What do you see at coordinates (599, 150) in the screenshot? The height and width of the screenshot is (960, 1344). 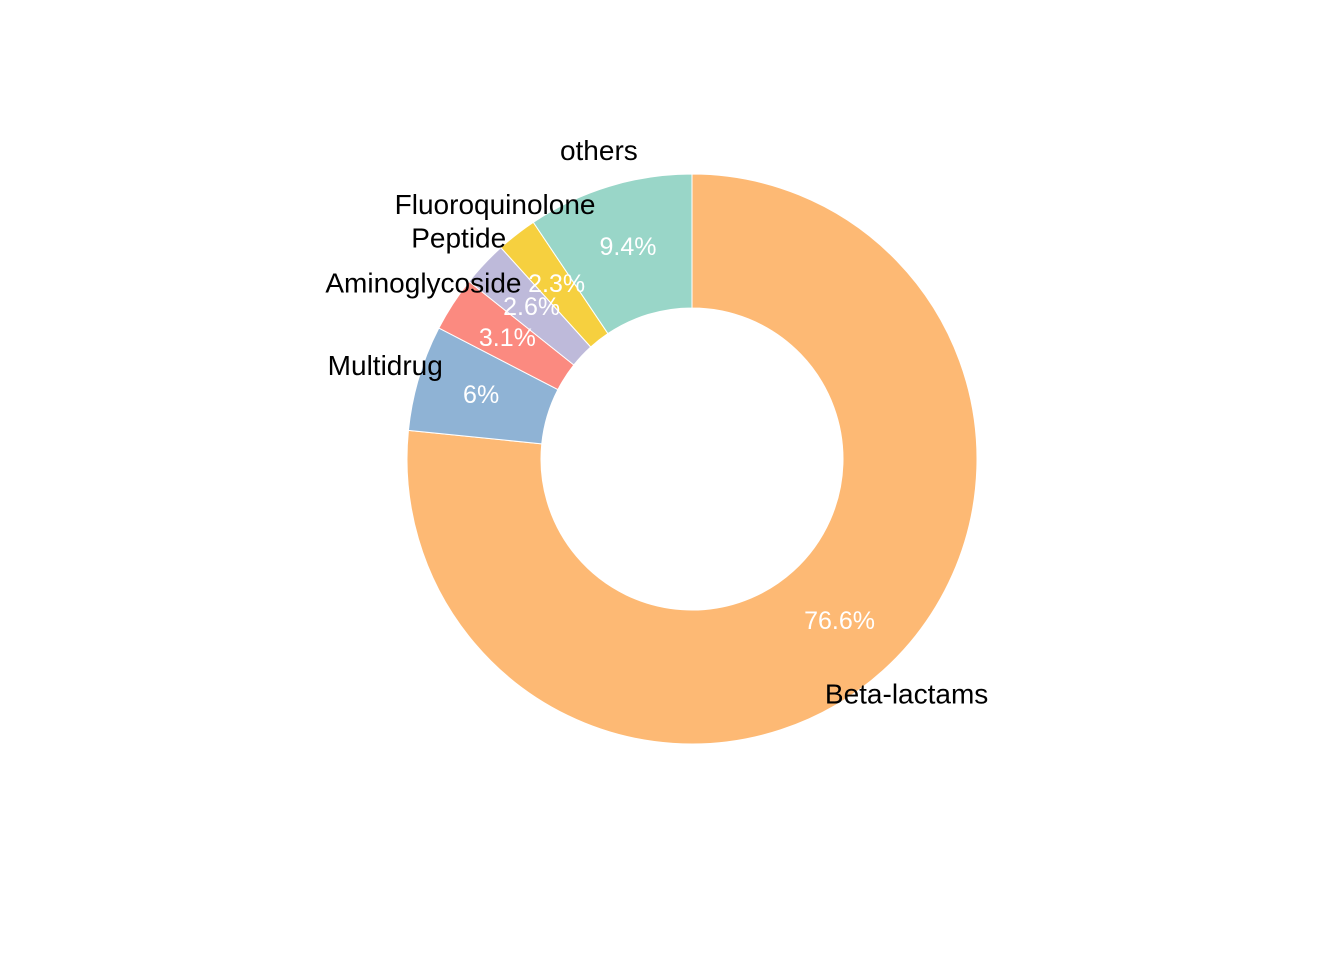 I see `category-label-others: others` at bounding box center [599, 150].